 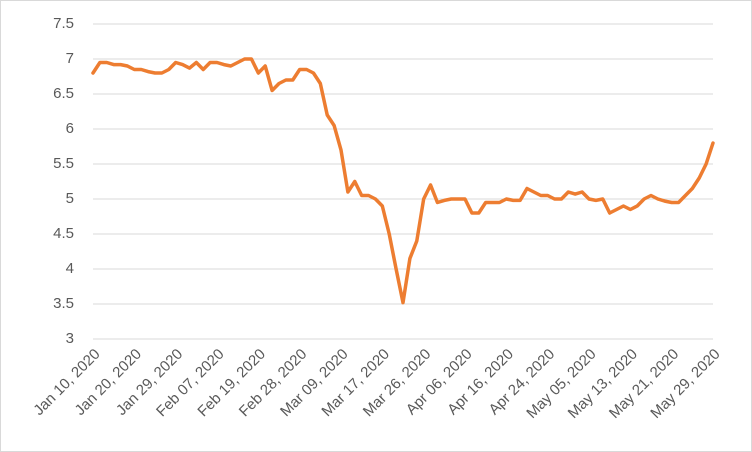 What do you see at coordinates (63, 163) in the screenshot?
I see `y-tick-label: 5.5` at bounding box center [63, 163].